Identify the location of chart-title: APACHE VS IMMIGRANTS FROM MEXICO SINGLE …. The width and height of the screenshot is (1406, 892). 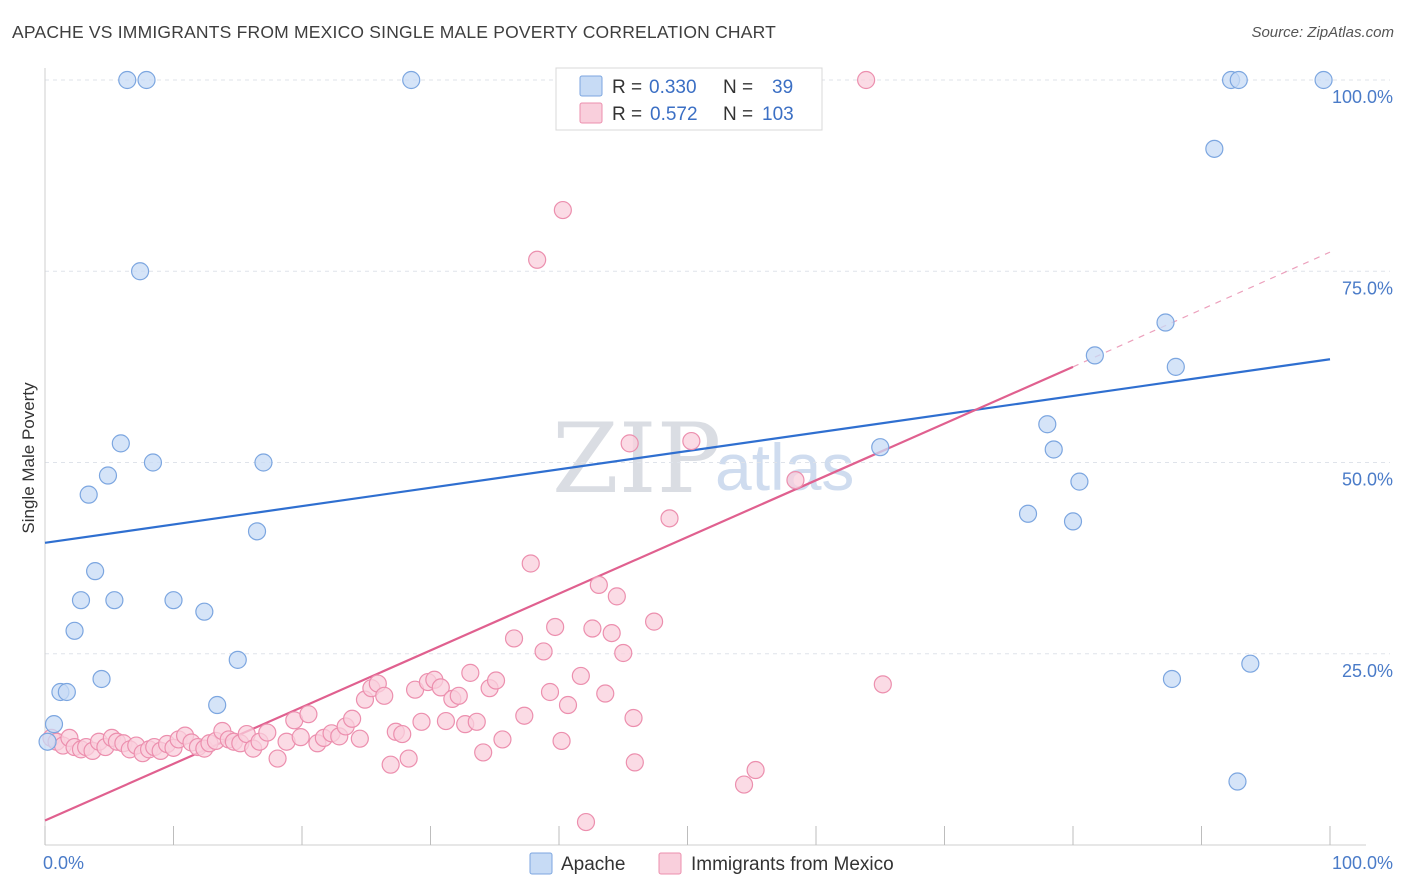
(394, 32).